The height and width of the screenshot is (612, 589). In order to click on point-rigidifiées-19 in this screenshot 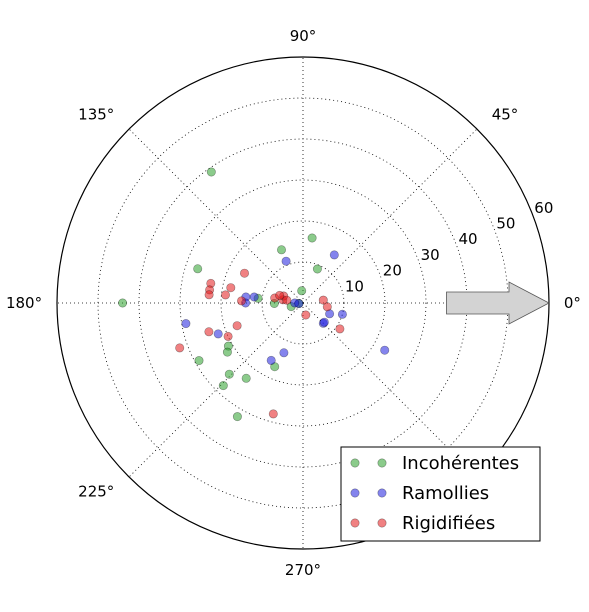, I will do `click(273, 414)`.